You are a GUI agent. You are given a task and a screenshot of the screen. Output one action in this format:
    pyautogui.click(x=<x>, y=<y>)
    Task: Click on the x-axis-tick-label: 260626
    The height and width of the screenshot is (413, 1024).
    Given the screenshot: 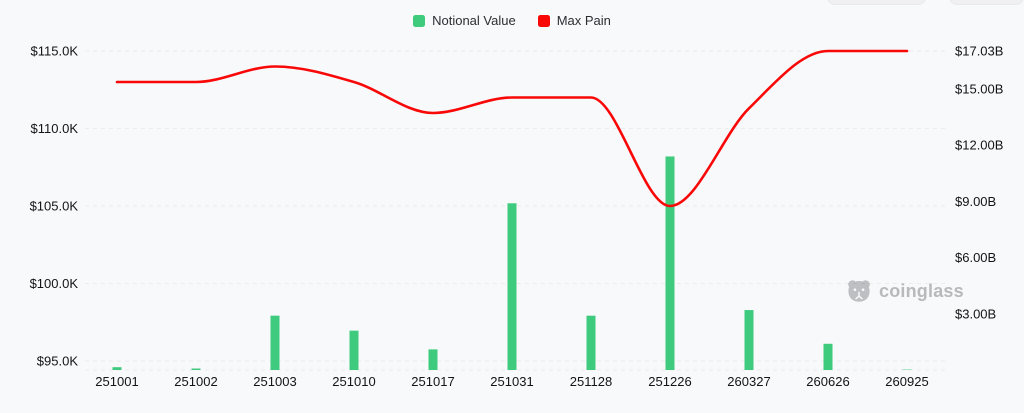 What is the action you would take?
    pyautogui.click(x=827, y=381)
    